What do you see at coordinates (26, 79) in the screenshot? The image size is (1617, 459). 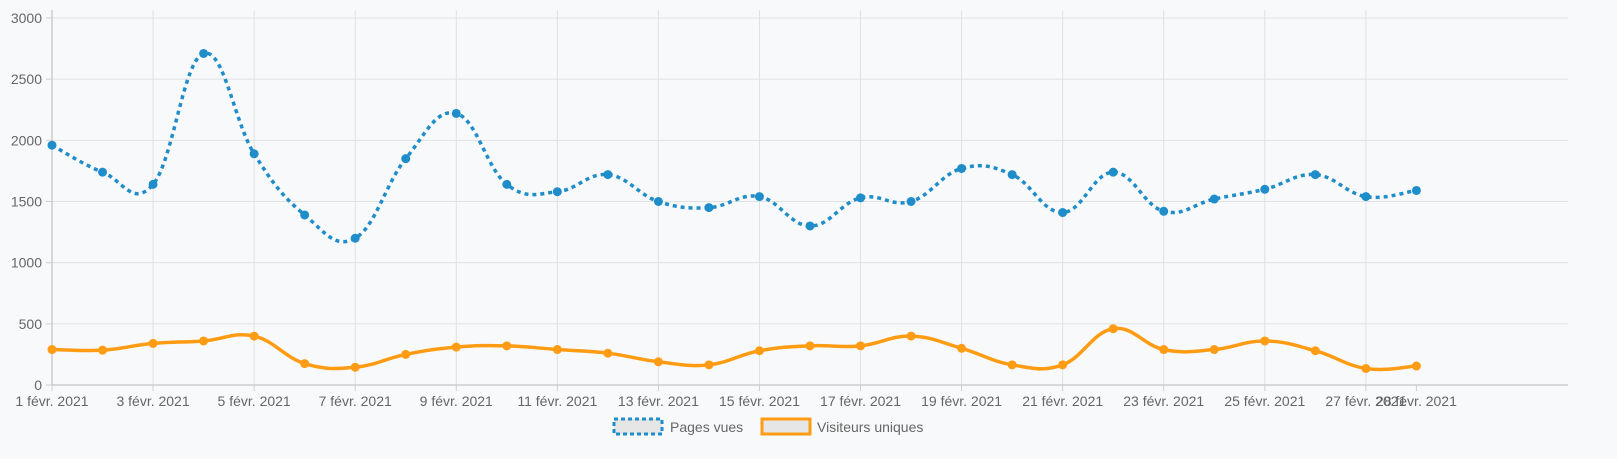 I see `y-tick-label: 2500` at bounding box center [26, 79].